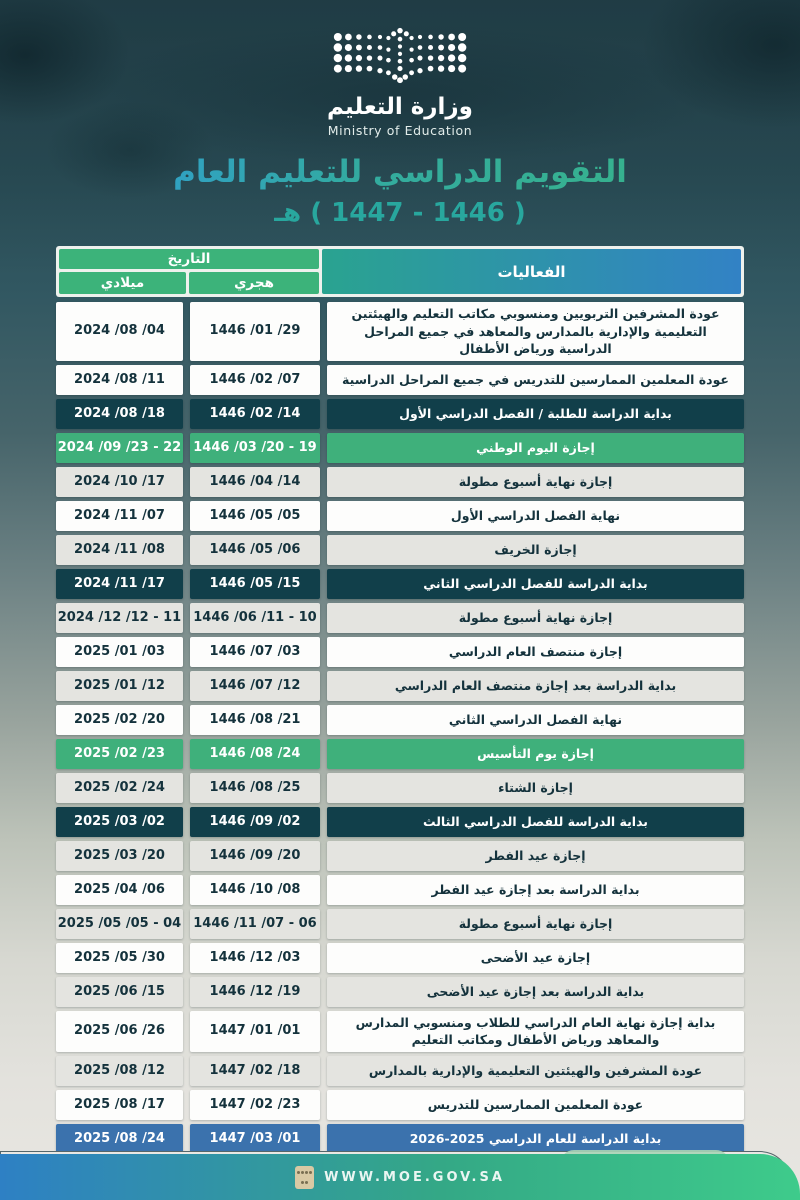 This screenshot has width=800, height=1200. What do you see at coordinates (535, 515) in the screenshot?
I see `event-cell: نهاية الفصل الدراسي الأول` at bounding box center [535, 515].